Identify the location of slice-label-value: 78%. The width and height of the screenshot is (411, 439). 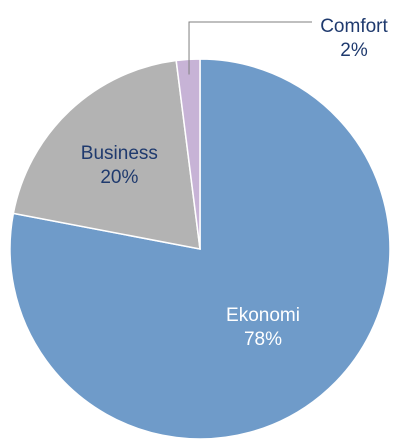
(263, 339).